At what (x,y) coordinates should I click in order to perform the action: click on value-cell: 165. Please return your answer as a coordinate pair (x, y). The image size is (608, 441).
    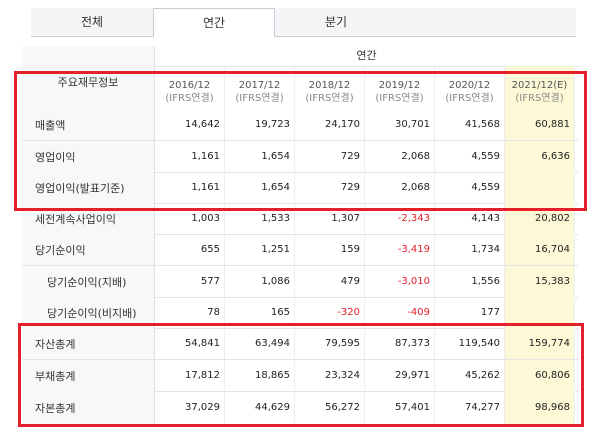
    Looking at the image, I should click on (260, 312).